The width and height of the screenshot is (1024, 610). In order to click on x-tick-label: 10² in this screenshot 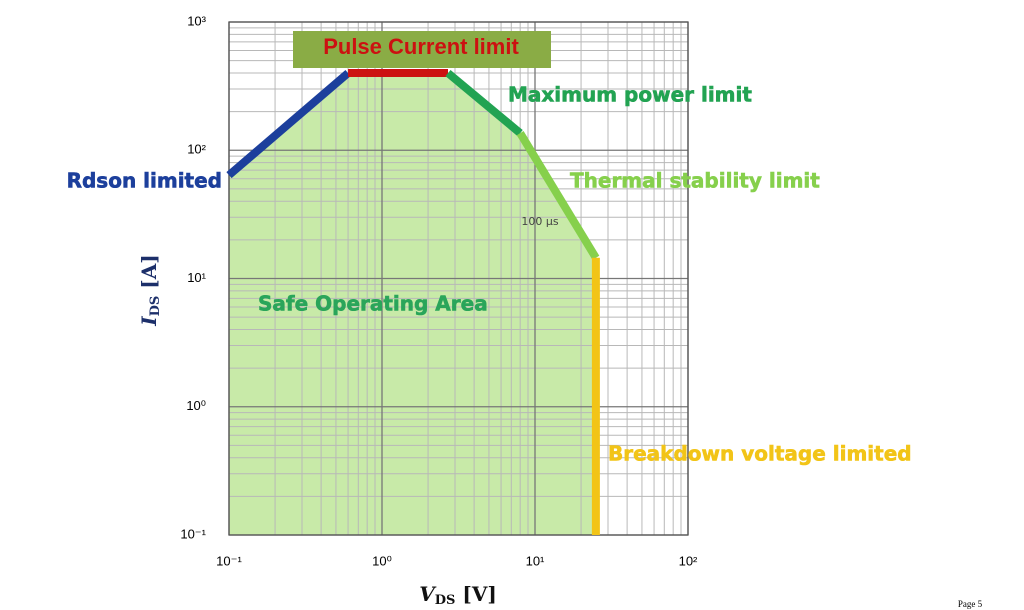, I will do `click(688, 560)`.